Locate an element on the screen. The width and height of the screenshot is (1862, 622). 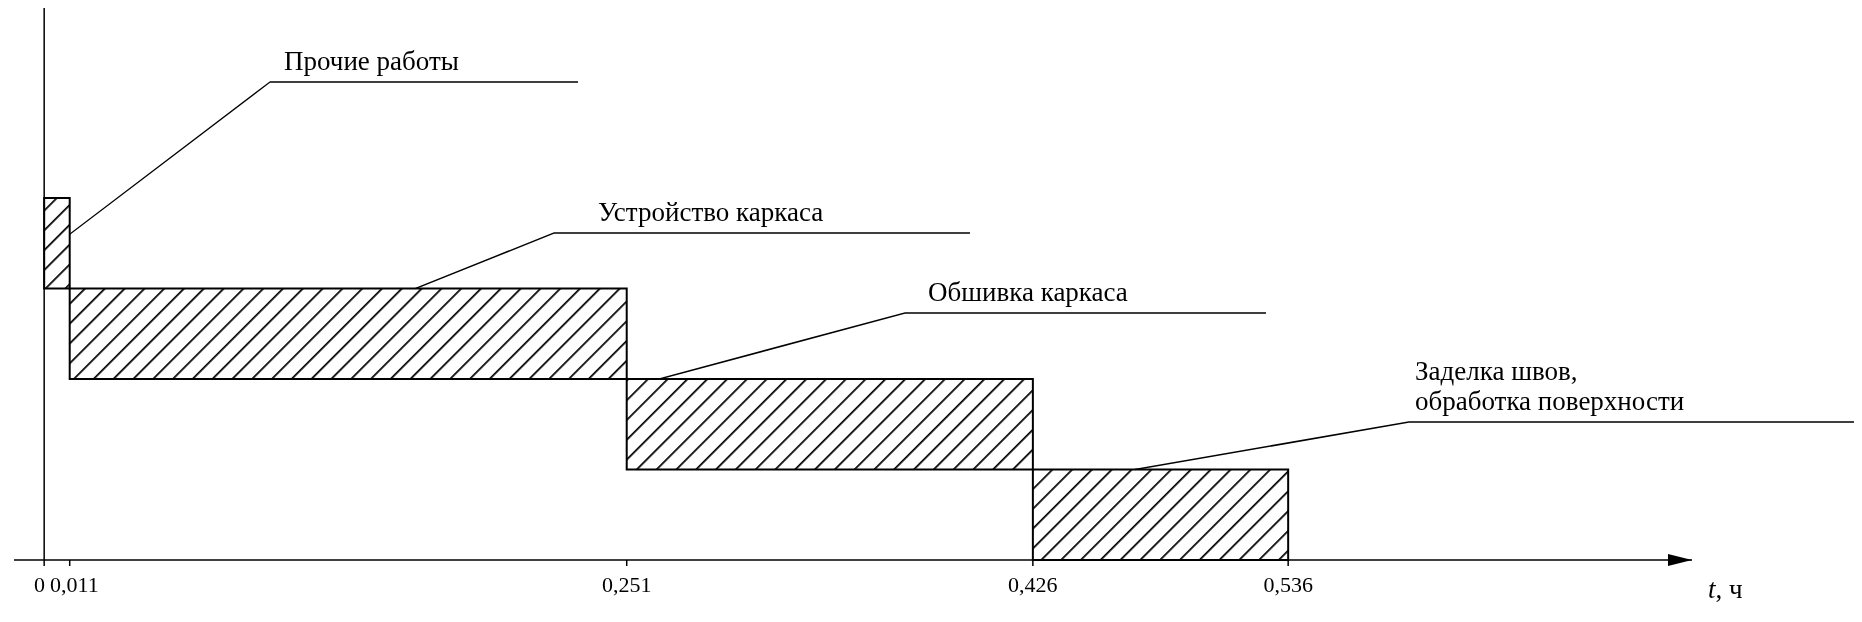
annotation: Устройство каркаса is located at coordinates (711, 212).